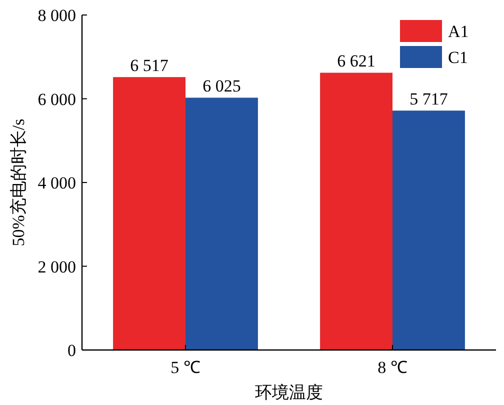 This screenshot has height=405, width=504. I want to click on y-tick-label: 2 000, so click(57, 266).